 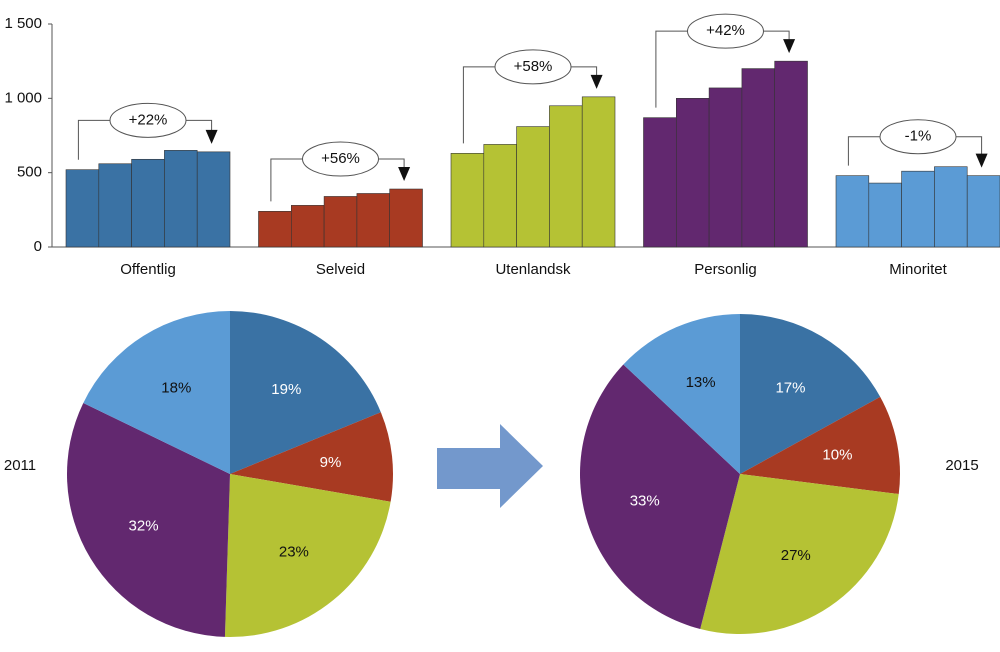 I want to click on y-tick-label: 0, so click(x=38, y=246).